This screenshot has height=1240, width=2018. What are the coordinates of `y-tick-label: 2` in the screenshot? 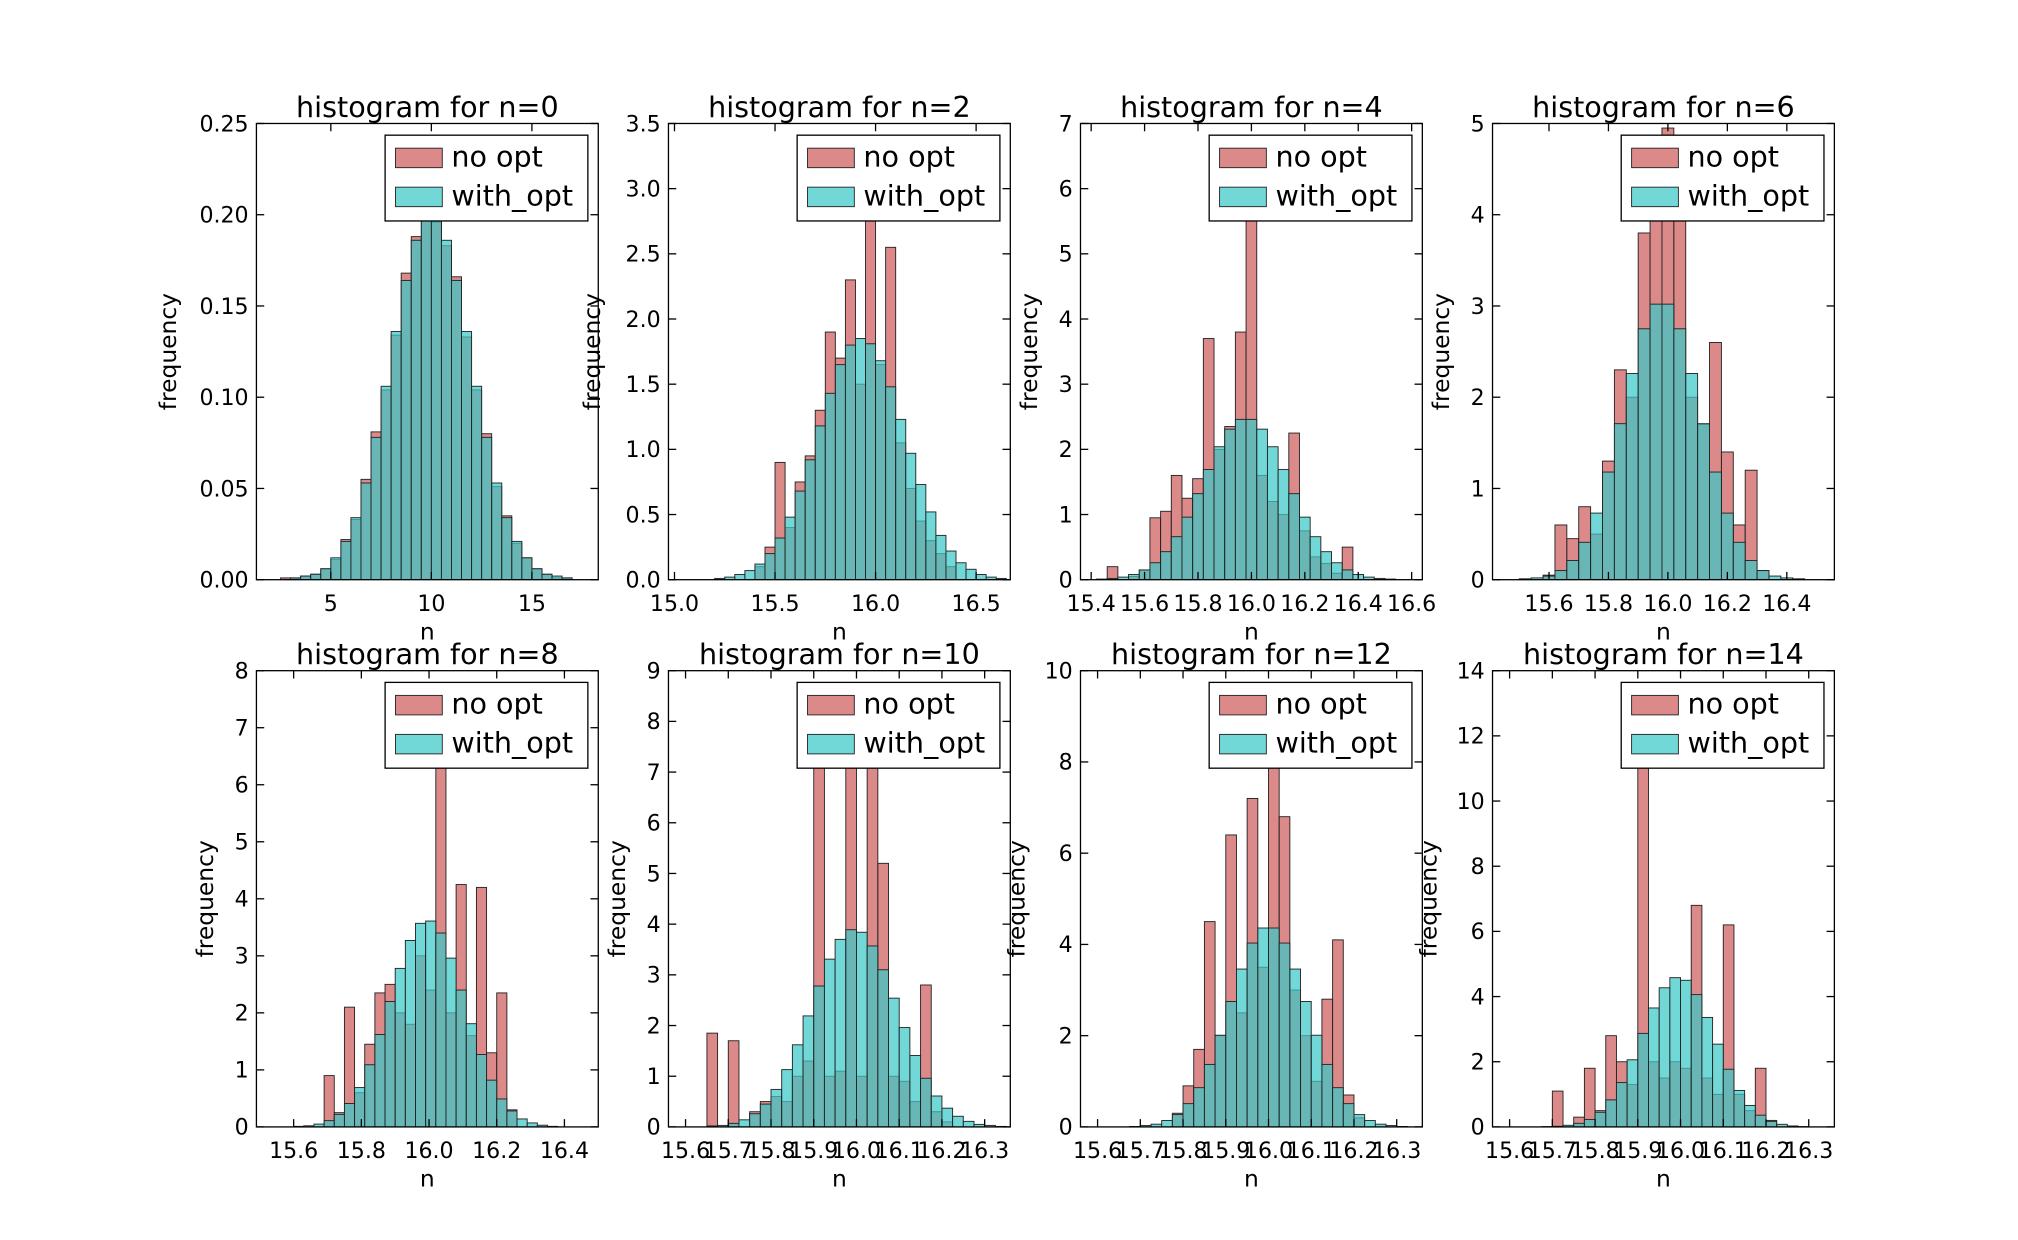 It's located at (654, 1026).